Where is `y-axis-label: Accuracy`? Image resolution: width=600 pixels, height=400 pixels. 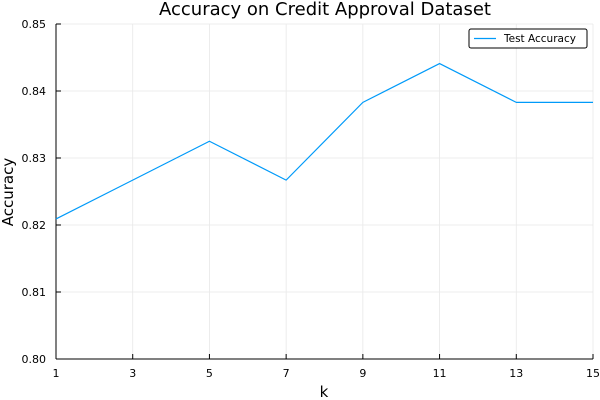 y-axis-label: Accuracy is located at coordinates (8, 192).